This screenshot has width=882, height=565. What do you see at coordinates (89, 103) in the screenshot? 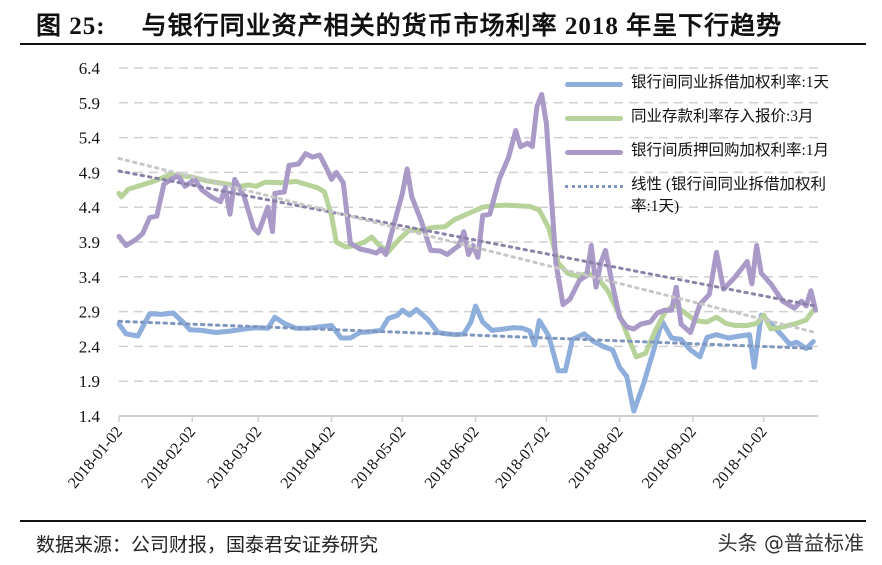
I see `y-tick-label: 5.9` at bounding box center [89, 103].